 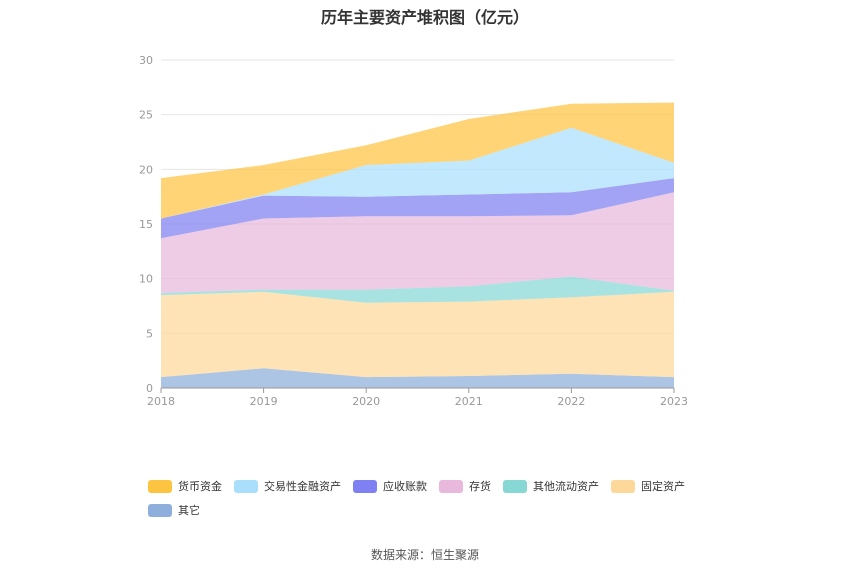 What do you see at coordinates (174, 510) in the screenshot?
I see `legend-item: 其它` at bounding box center [174, 510].